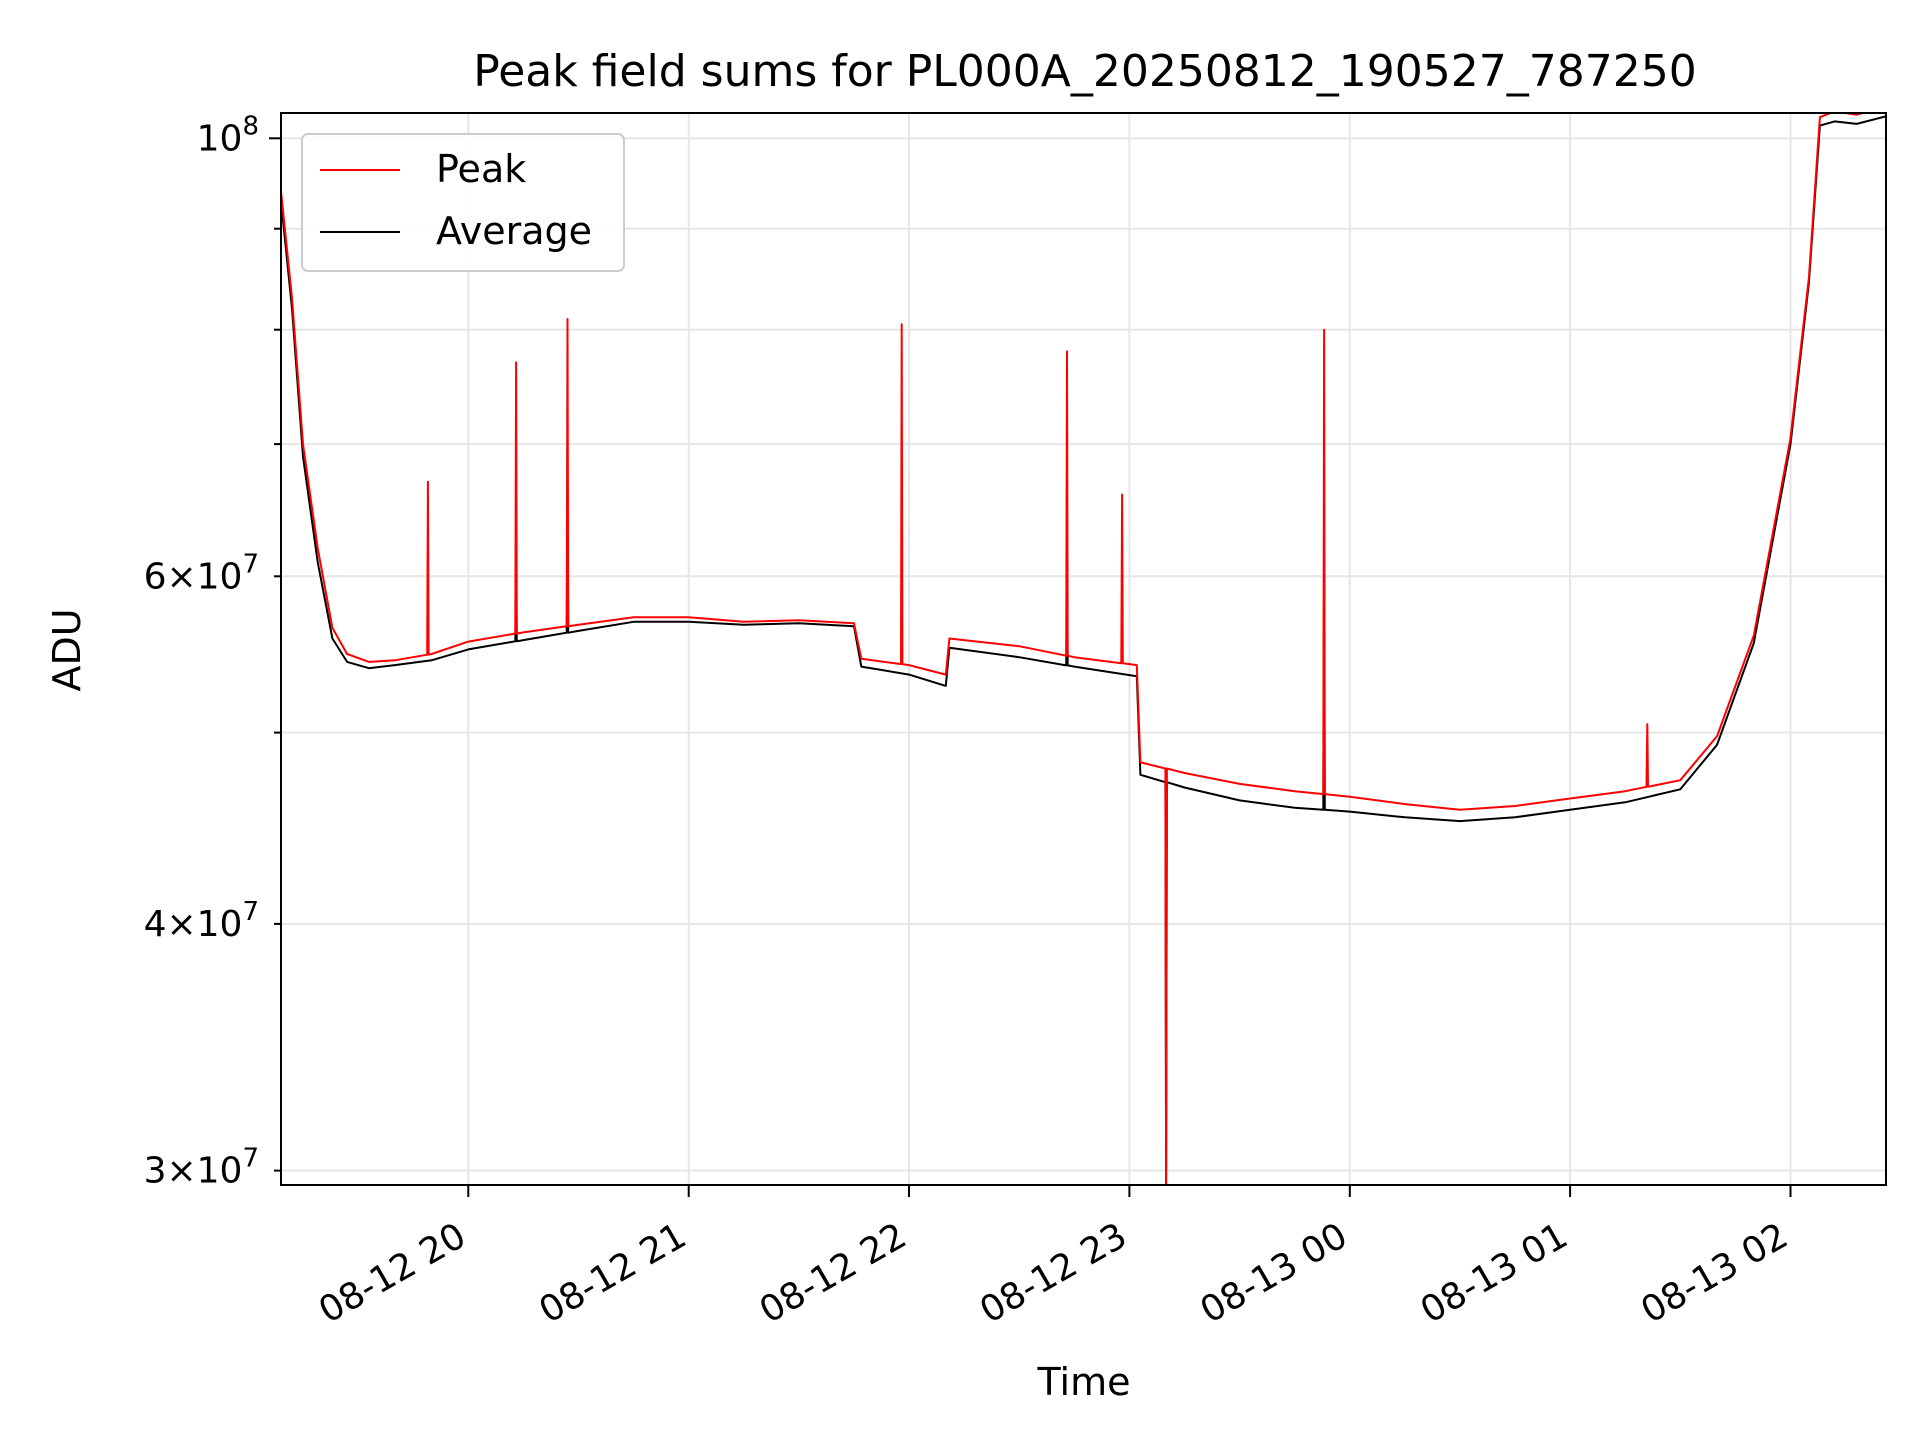 This screenshot has width=1920, height=1440. Describe the element at coordinates (1494, 1273) in the screenshot. I see `x-tick-label: 08-13 01` at that location.